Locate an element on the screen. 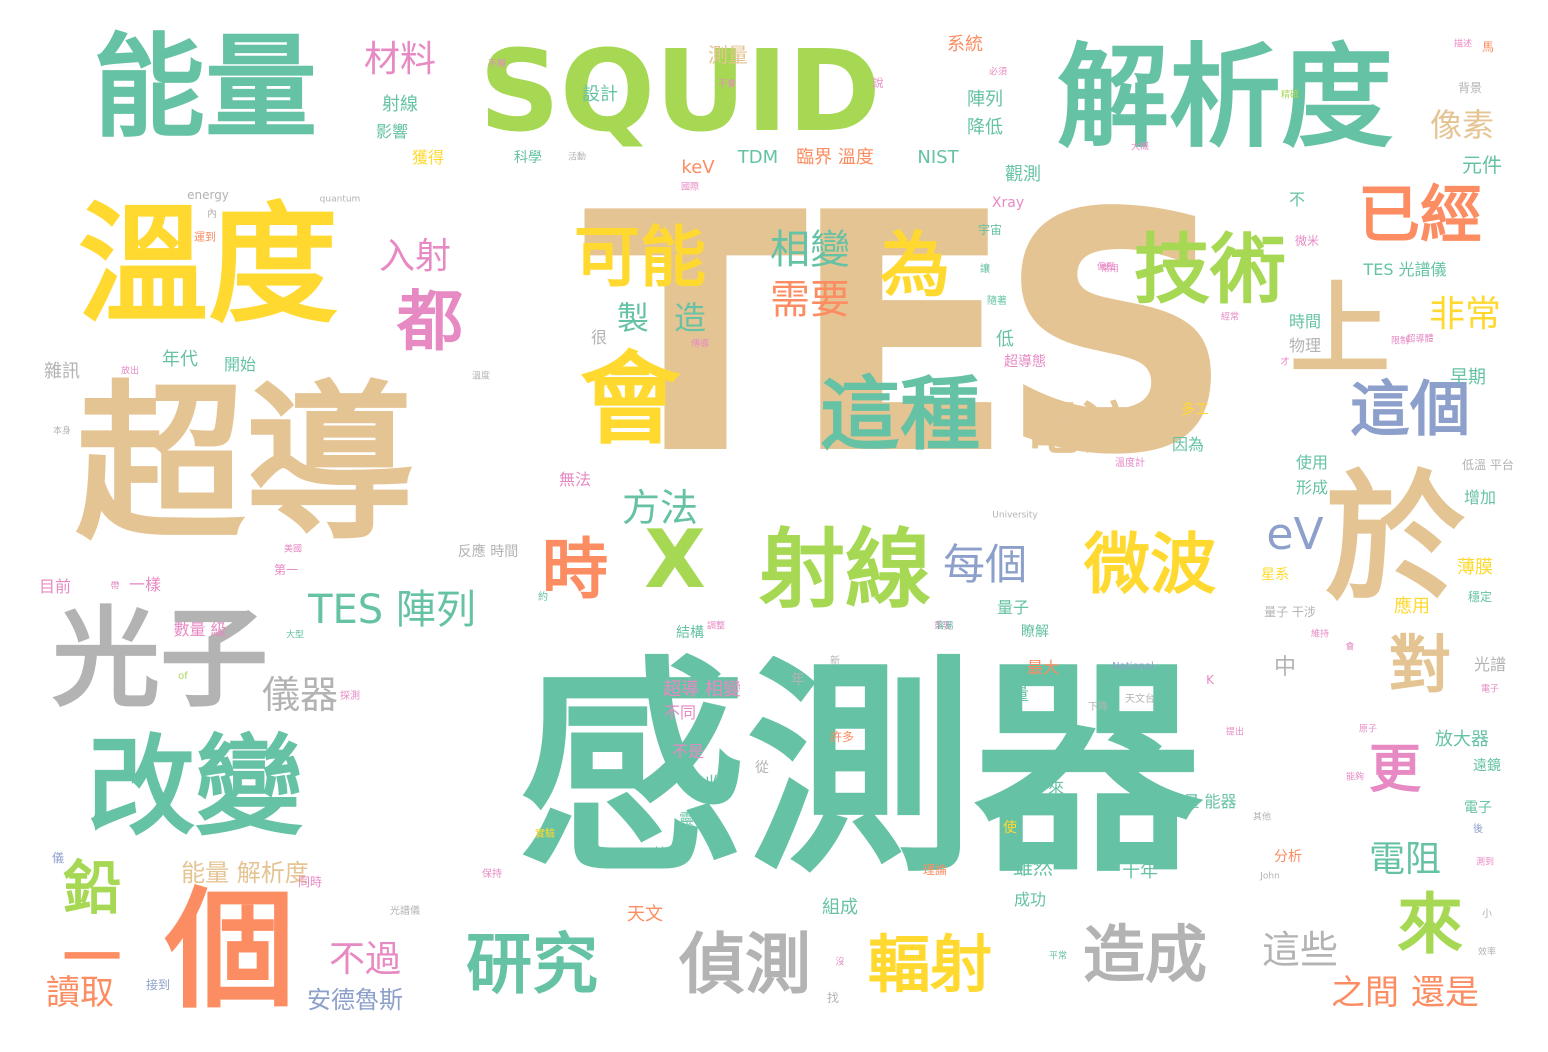 The height and width of the screenshot is (1052, 1548). word: 小 is located at coordinates (1487, 914).